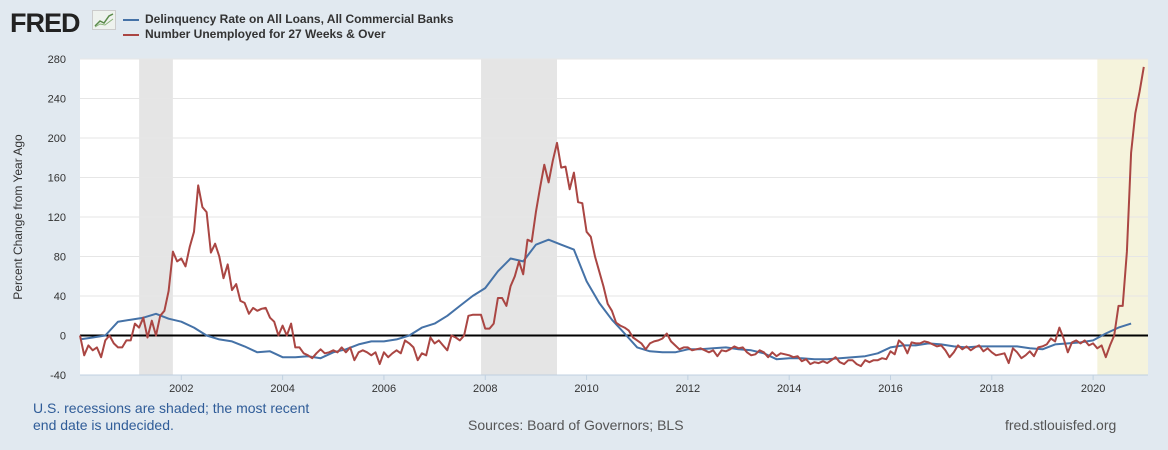 The height and width of the screenshot is (450, 1168). I want to click on x-tick-label: 2010, so click(586, 389).